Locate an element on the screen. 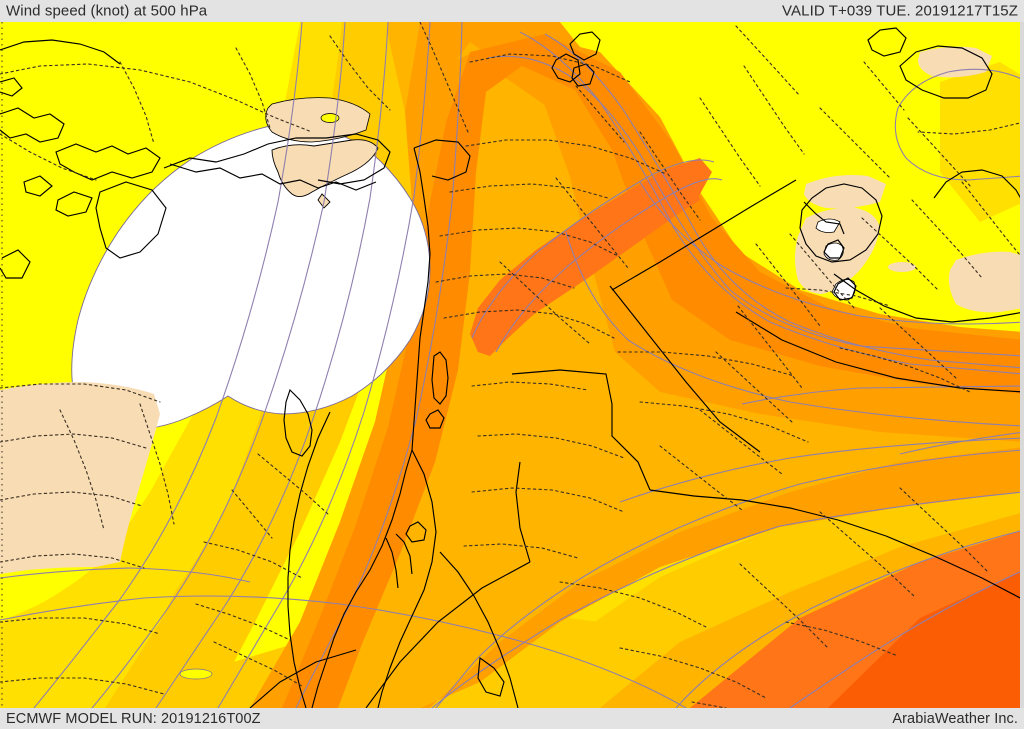 This screenshot has width=1024, height=729. lake-van is located at coordinates (828, 225).